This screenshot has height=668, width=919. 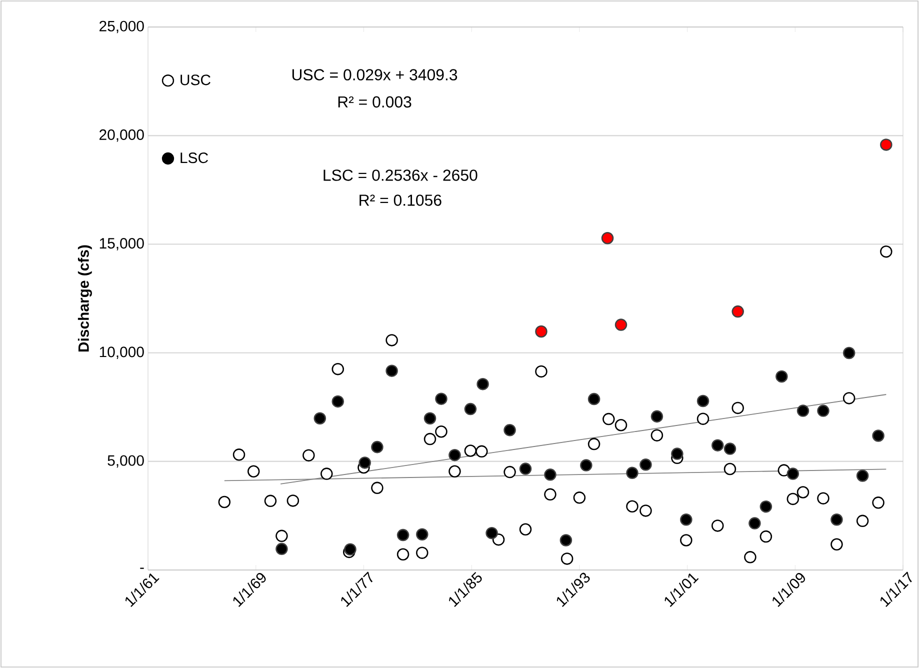 I want to click on legend-label: LSC, so click(x=194, y=158).